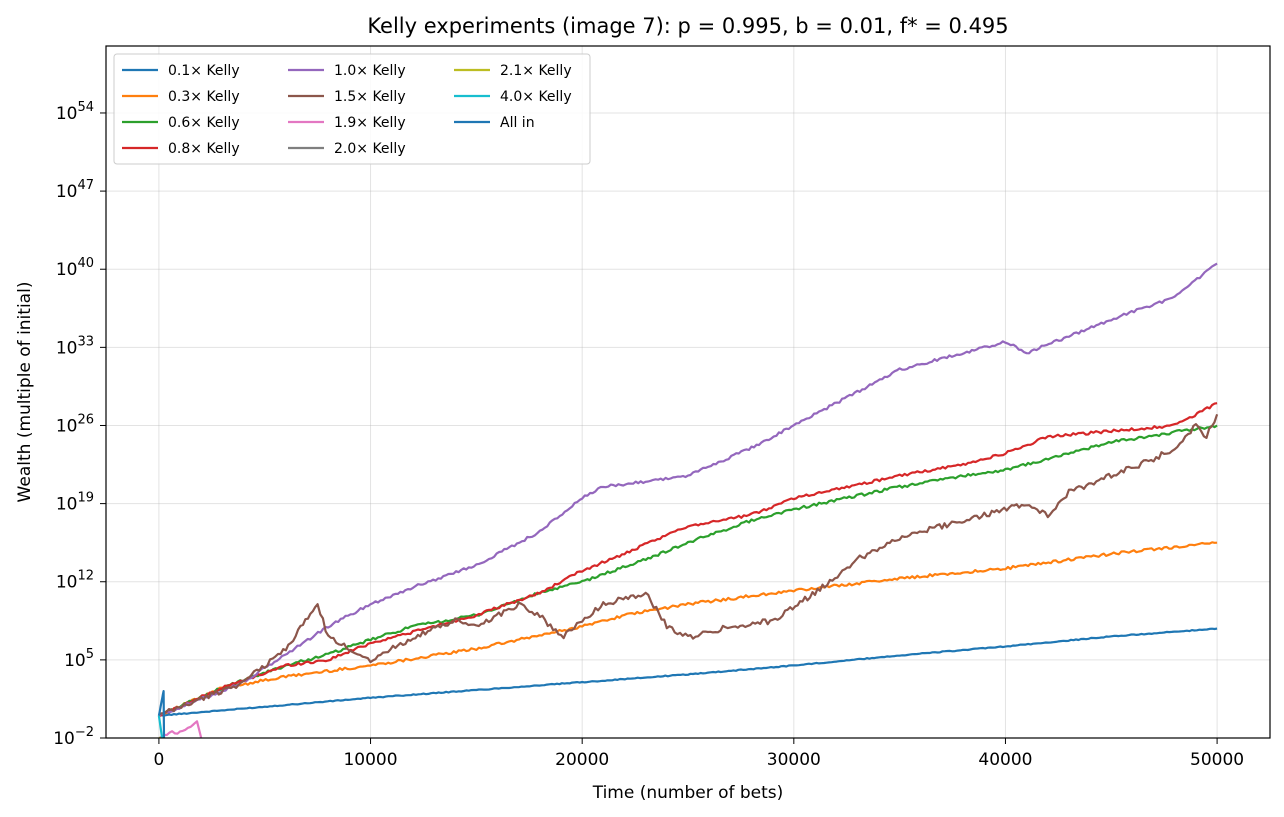 Image resolution: width=1284 pixels, height=817 pixels. Describe the element at coordinates (370, 149) in the screenshot. I see `legend-label: 2.0× Kelly` at that location.